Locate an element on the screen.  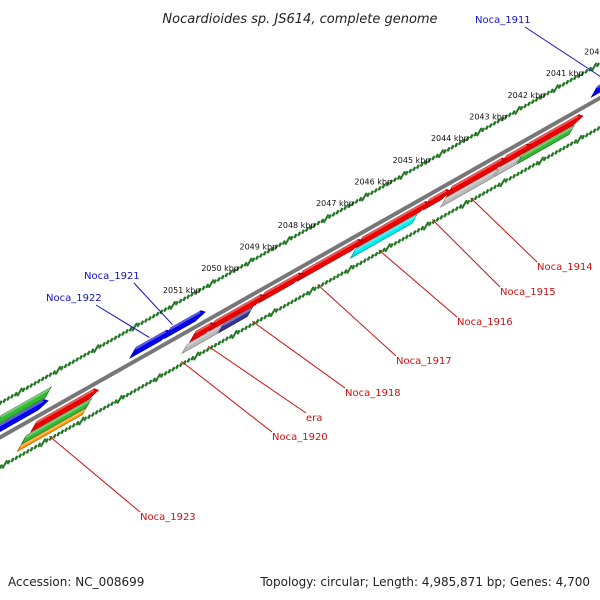
gene-label: era is located at coordinates (314, 418).